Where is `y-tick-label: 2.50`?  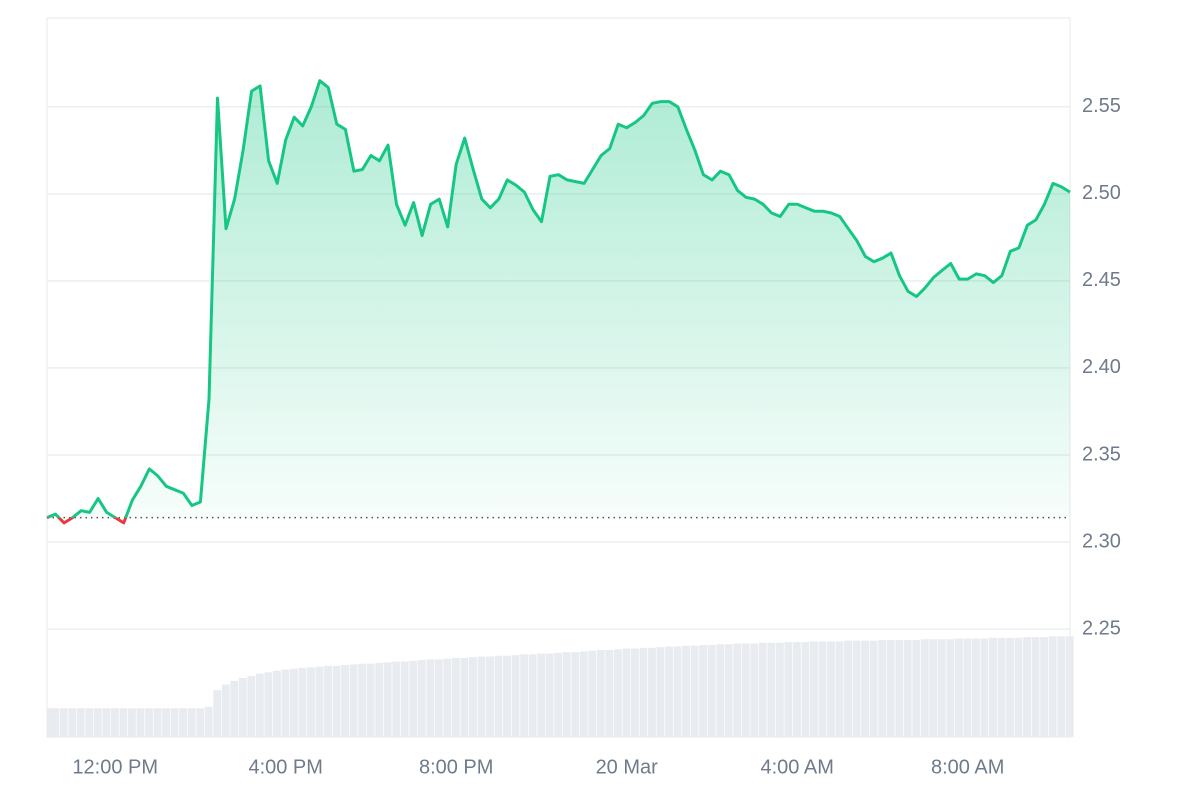 y-tick-label: 2.50 is located at coordinates (1101, 193).